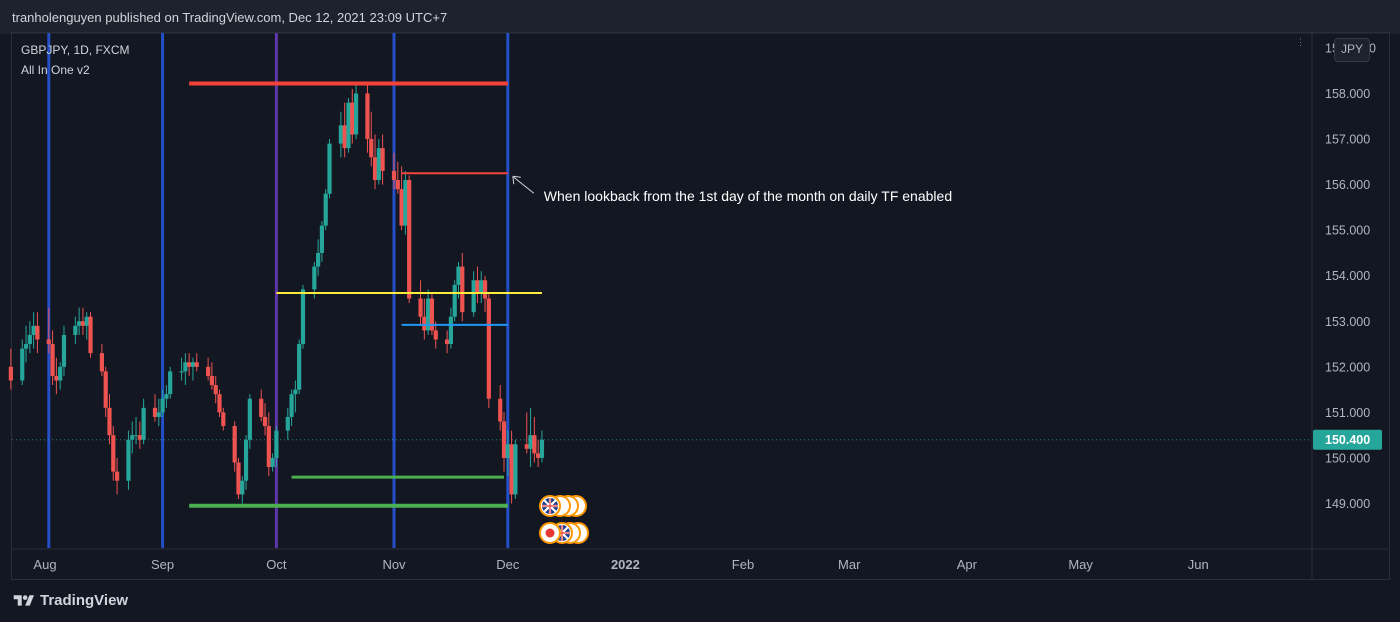  Describe the element at coordinates (1347, 458) in the screenshot. I see `y-tick-label: 150.000` at that location.